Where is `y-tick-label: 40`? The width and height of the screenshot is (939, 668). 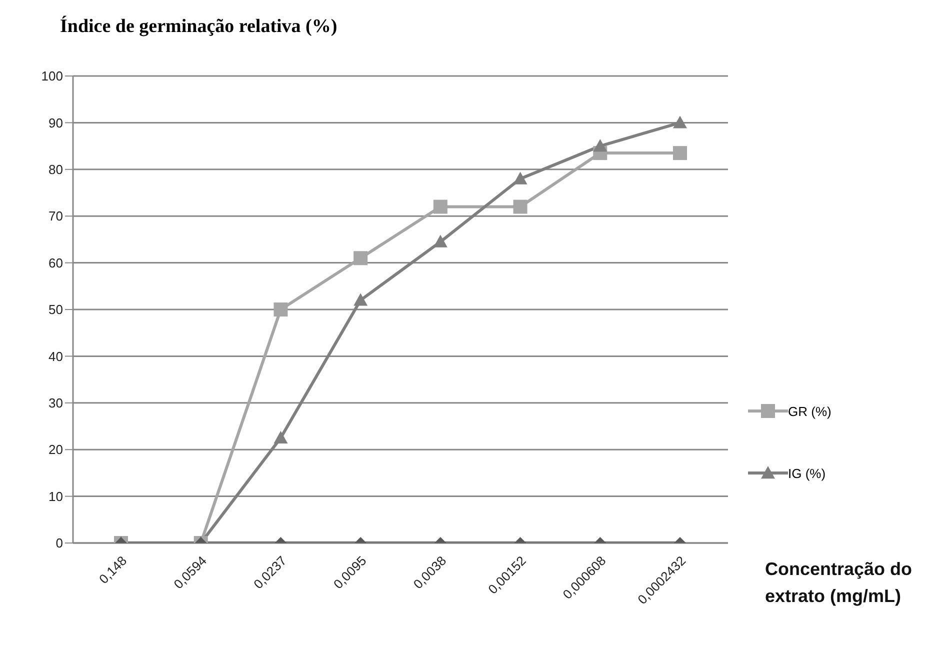 y-tick-label: 40 is located at coordinates (55, 356).